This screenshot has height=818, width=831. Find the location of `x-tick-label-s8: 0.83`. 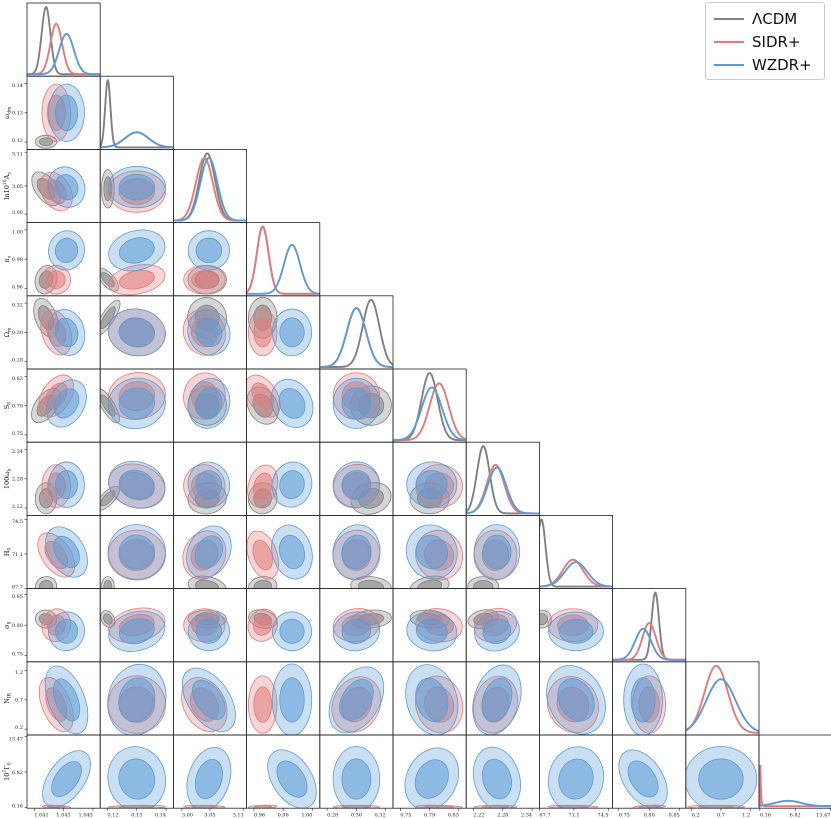

x-tick-label-s8: 0.83 is located at coordinates (453, 815).